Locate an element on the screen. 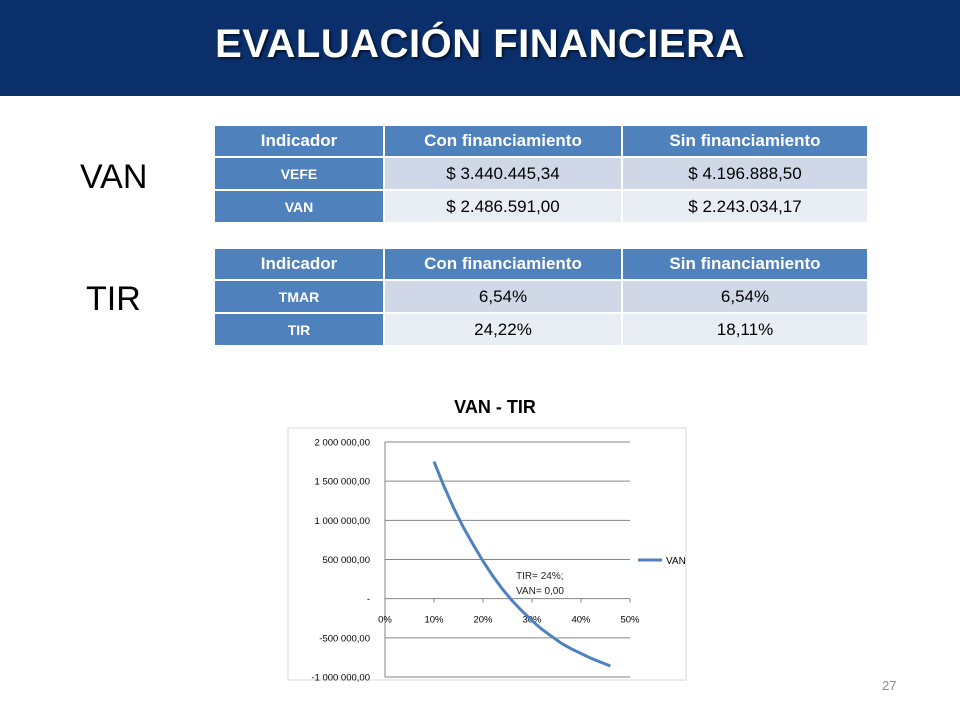 This screenshot has width=960, height=720. page-number: 27 is located at coordinates (889, 685).